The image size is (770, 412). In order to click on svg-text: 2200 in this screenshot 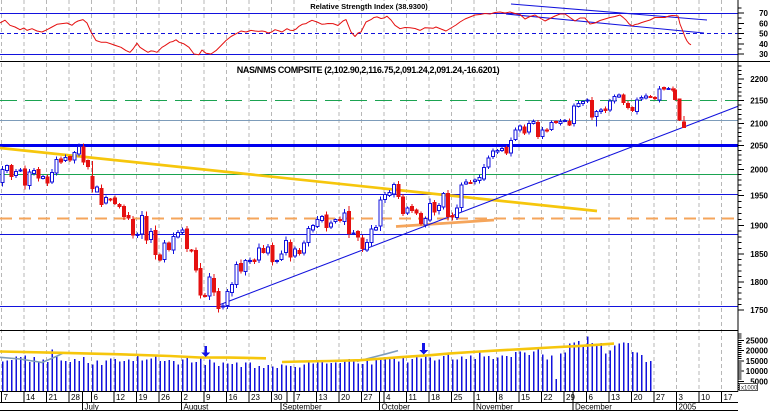, I will do `click(759, 79)`.